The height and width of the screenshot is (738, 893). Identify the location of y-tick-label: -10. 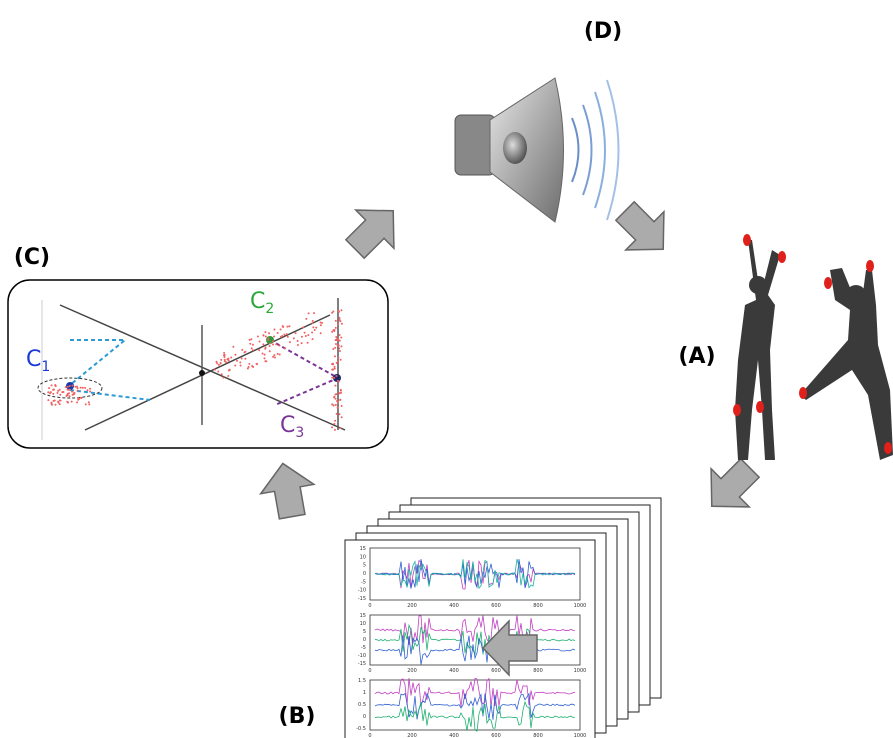
(362, 591).